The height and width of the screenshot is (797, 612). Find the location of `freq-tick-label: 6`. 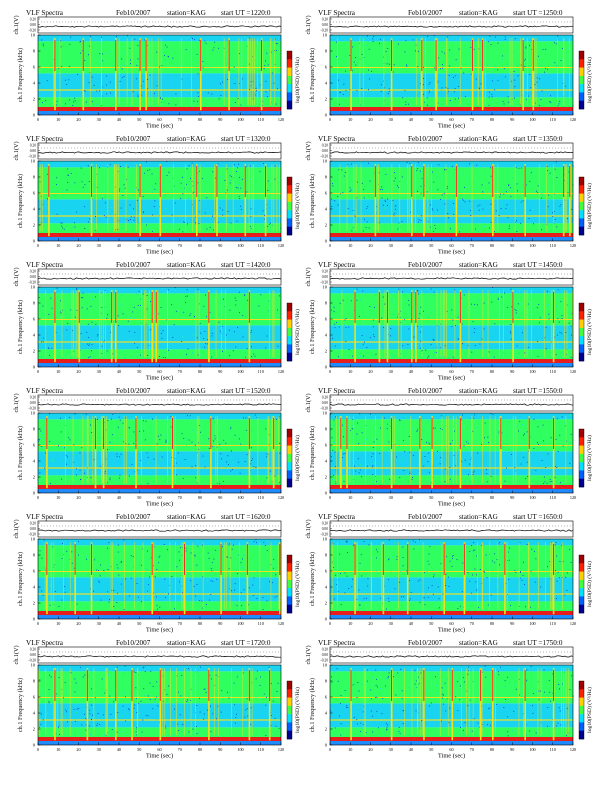

freq-tick-label: 6 is located at coordinates (326, 193).